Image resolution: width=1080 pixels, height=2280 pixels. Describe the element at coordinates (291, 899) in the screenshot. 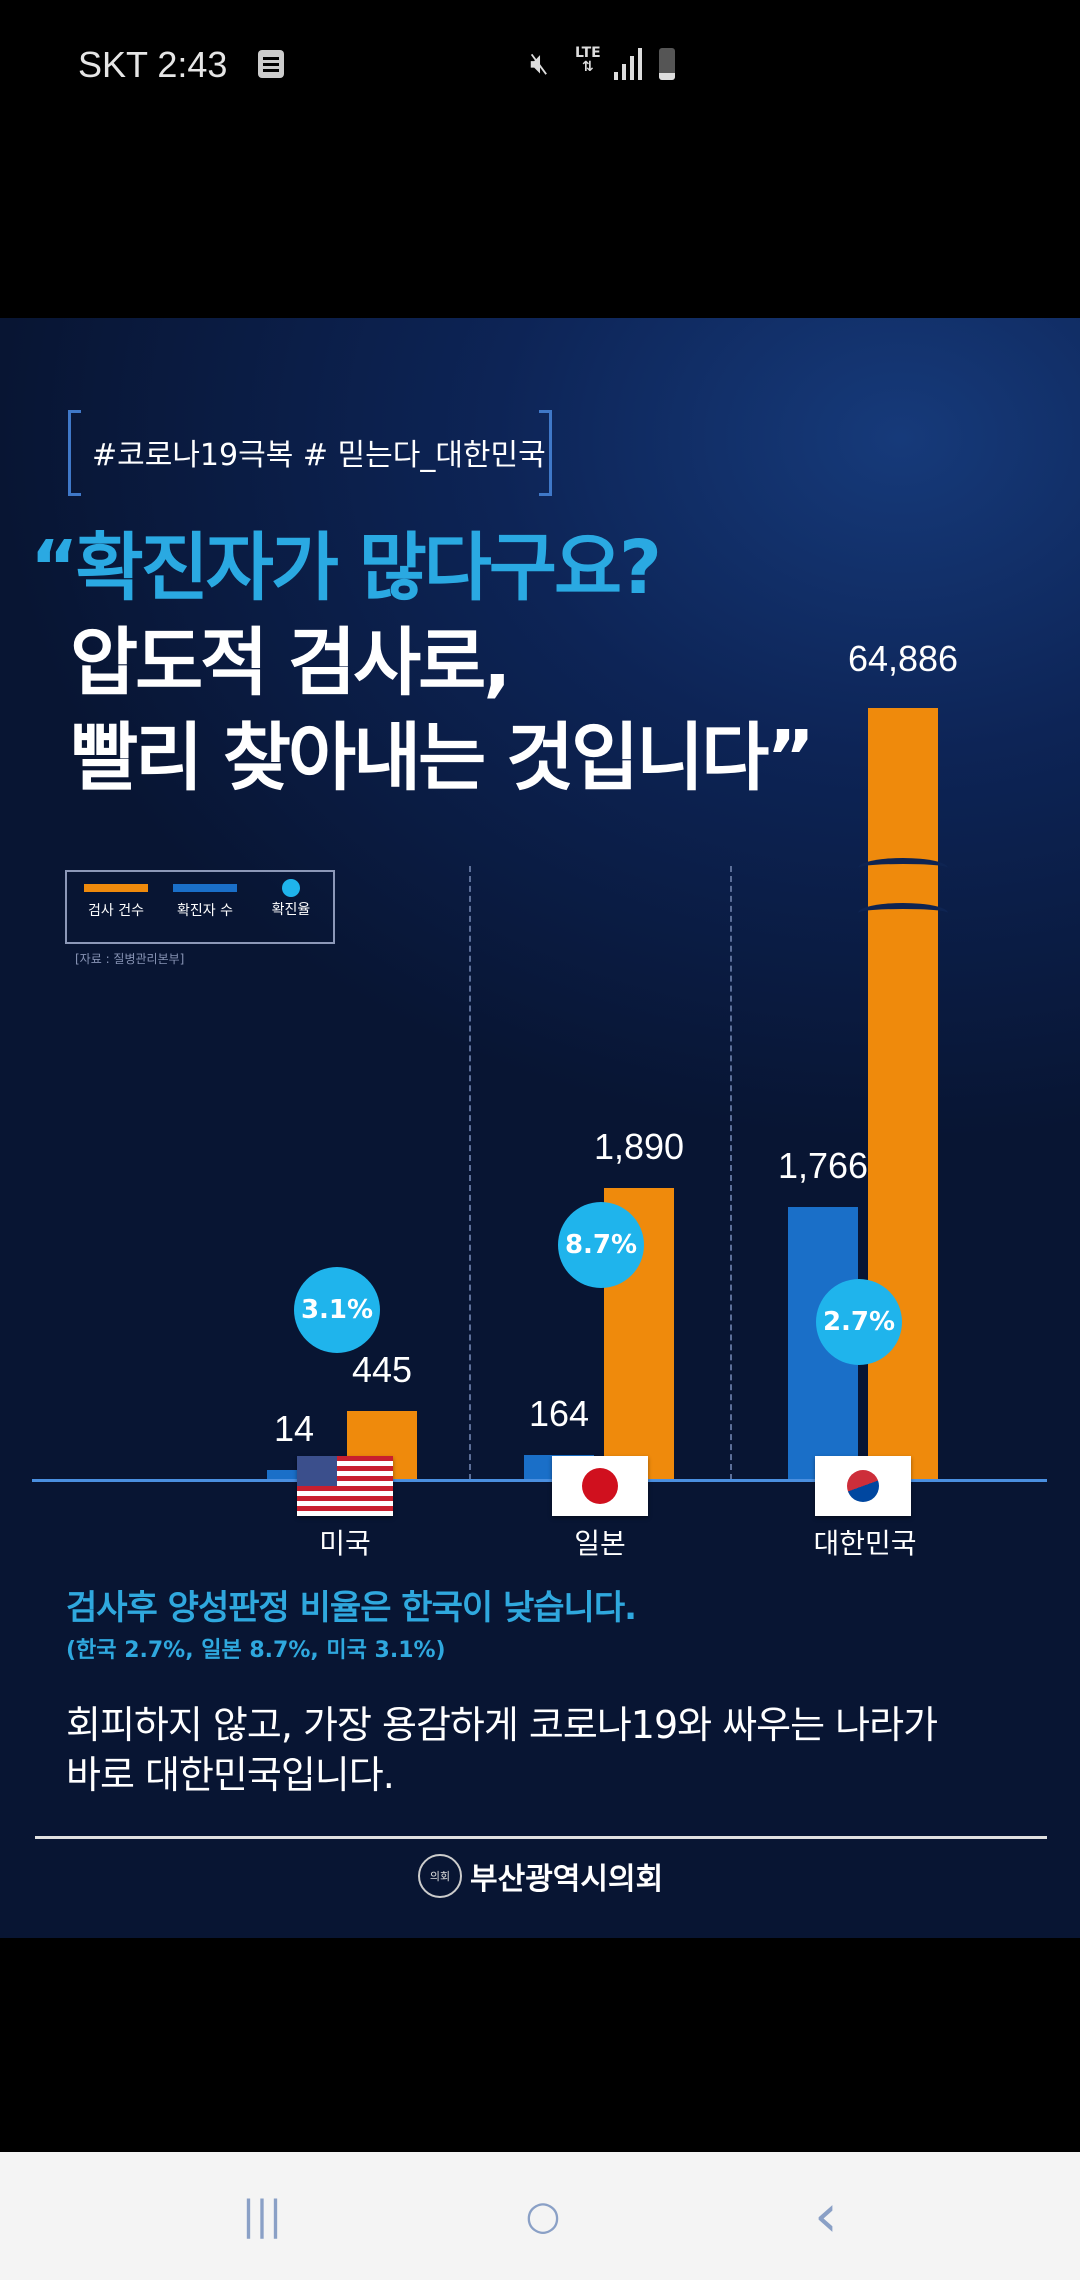

I see `legend-item-rate: 확진율` at that location.